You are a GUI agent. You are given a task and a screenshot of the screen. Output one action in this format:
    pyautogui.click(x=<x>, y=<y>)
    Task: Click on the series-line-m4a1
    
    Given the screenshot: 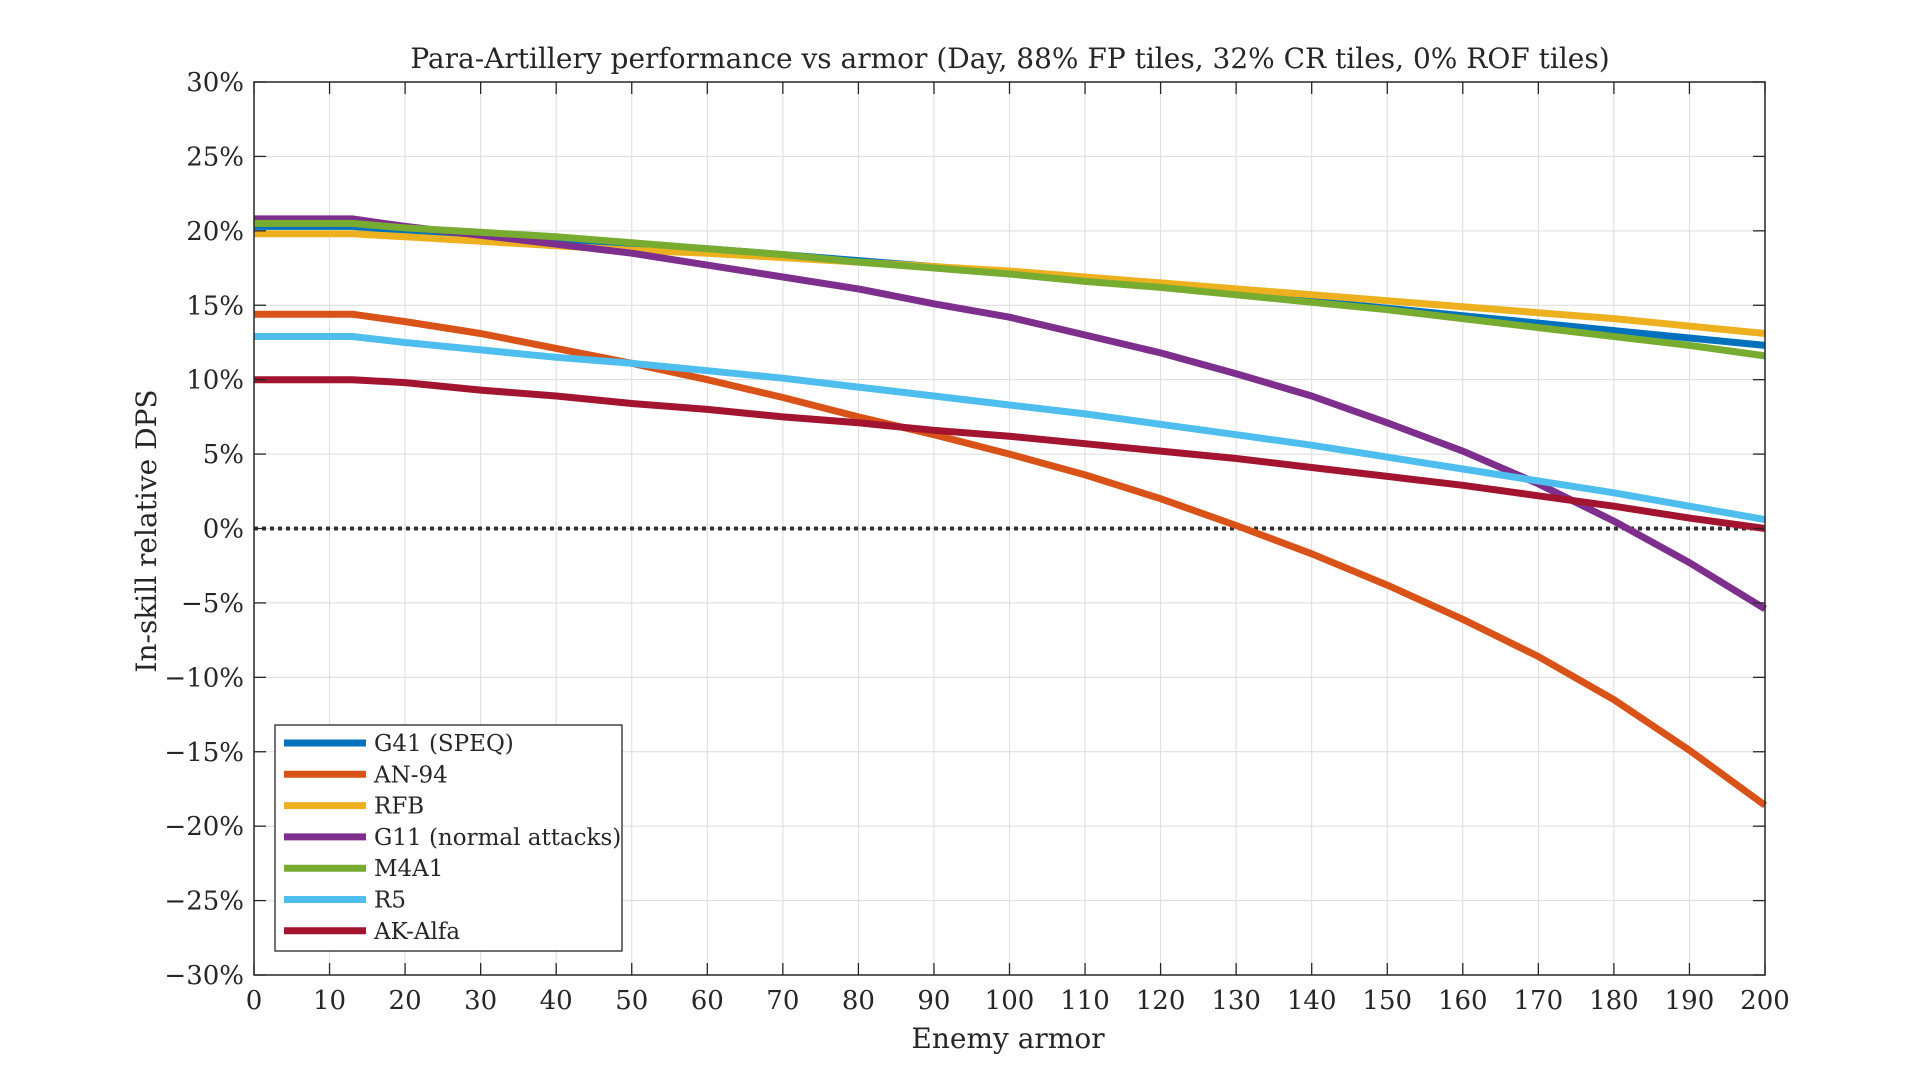 What is the action you would take?
    pyautogui.click(x=1010, y=289)
    